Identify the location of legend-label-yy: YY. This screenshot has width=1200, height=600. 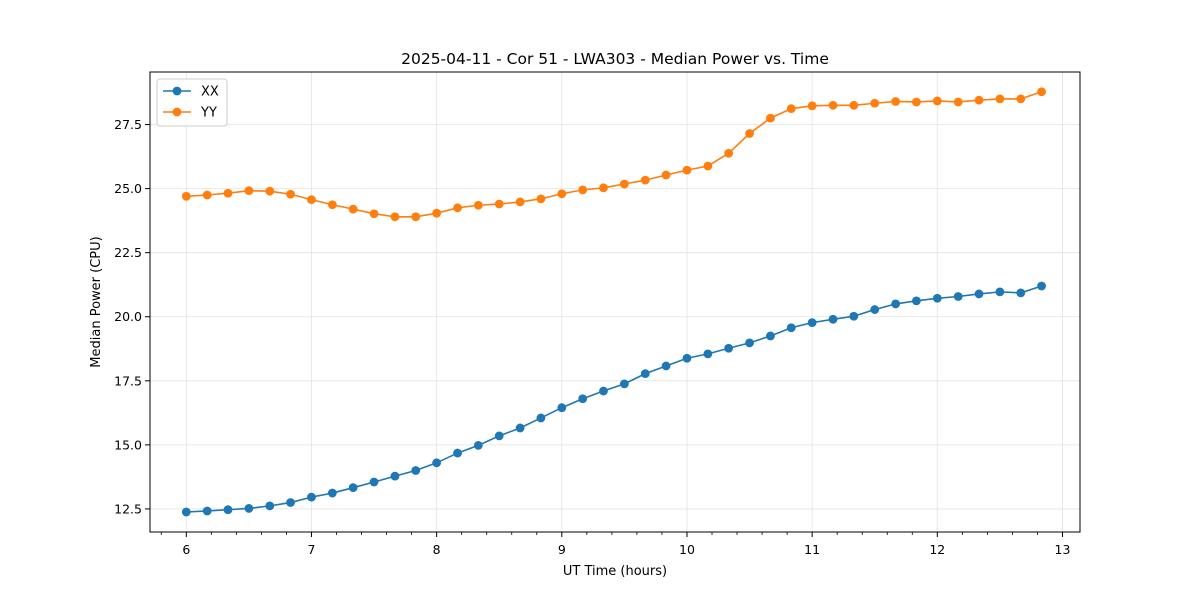
(208, 113).